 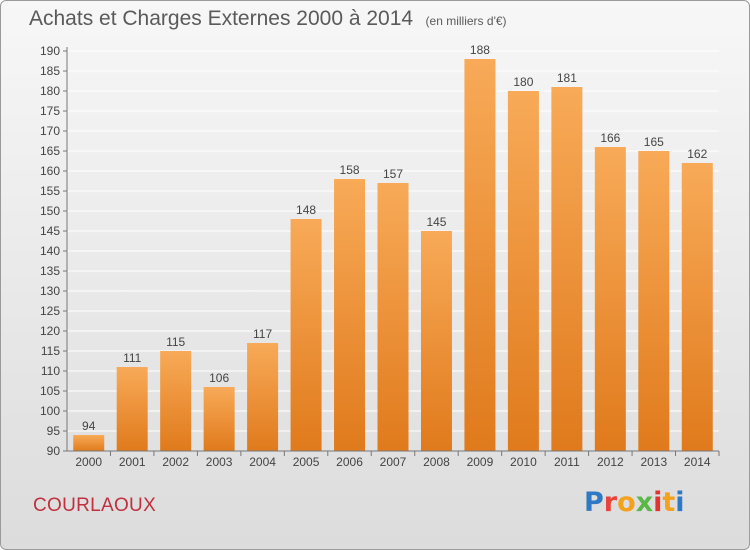 What do you see at coordinates (221, 18) in the screenshot?
I see `chart-title-text: Achats et Charges Externes 2000 à 2014` at bounding box center [221, 18].